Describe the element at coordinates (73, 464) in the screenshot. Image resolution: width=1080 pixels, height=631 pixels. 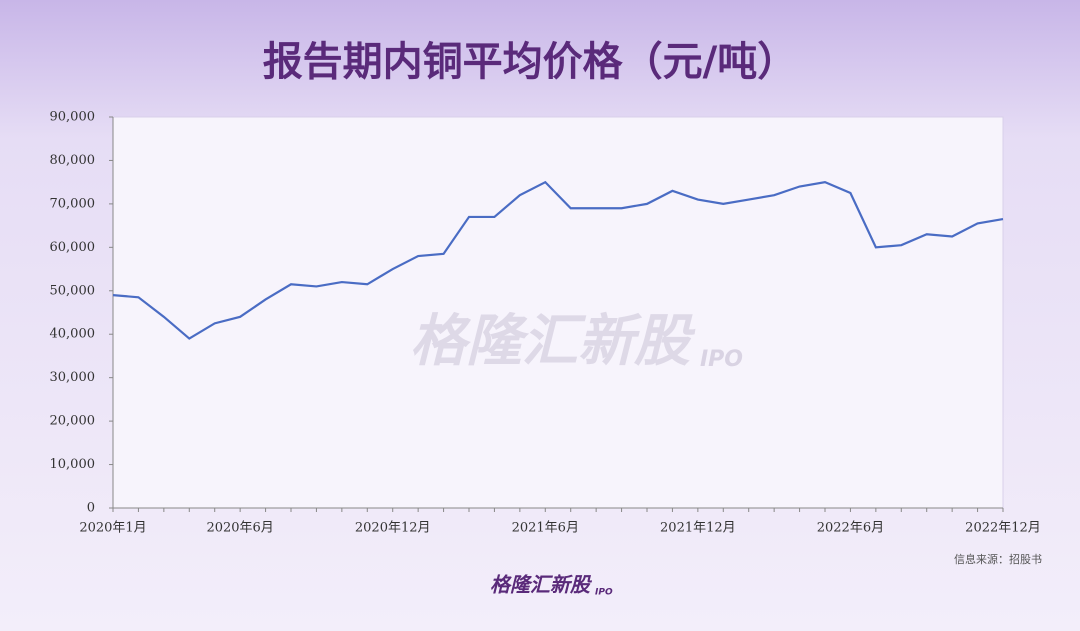
I see `y-tick-label: 10,000` at that location.